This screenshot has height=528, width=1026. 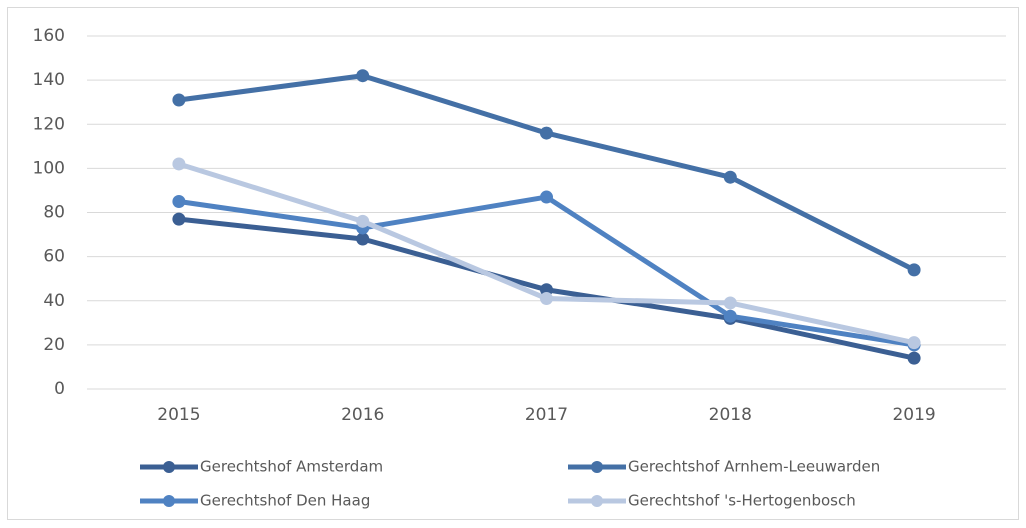 I want to click on x-tick-label: 2017, so click(x=546, y=415).